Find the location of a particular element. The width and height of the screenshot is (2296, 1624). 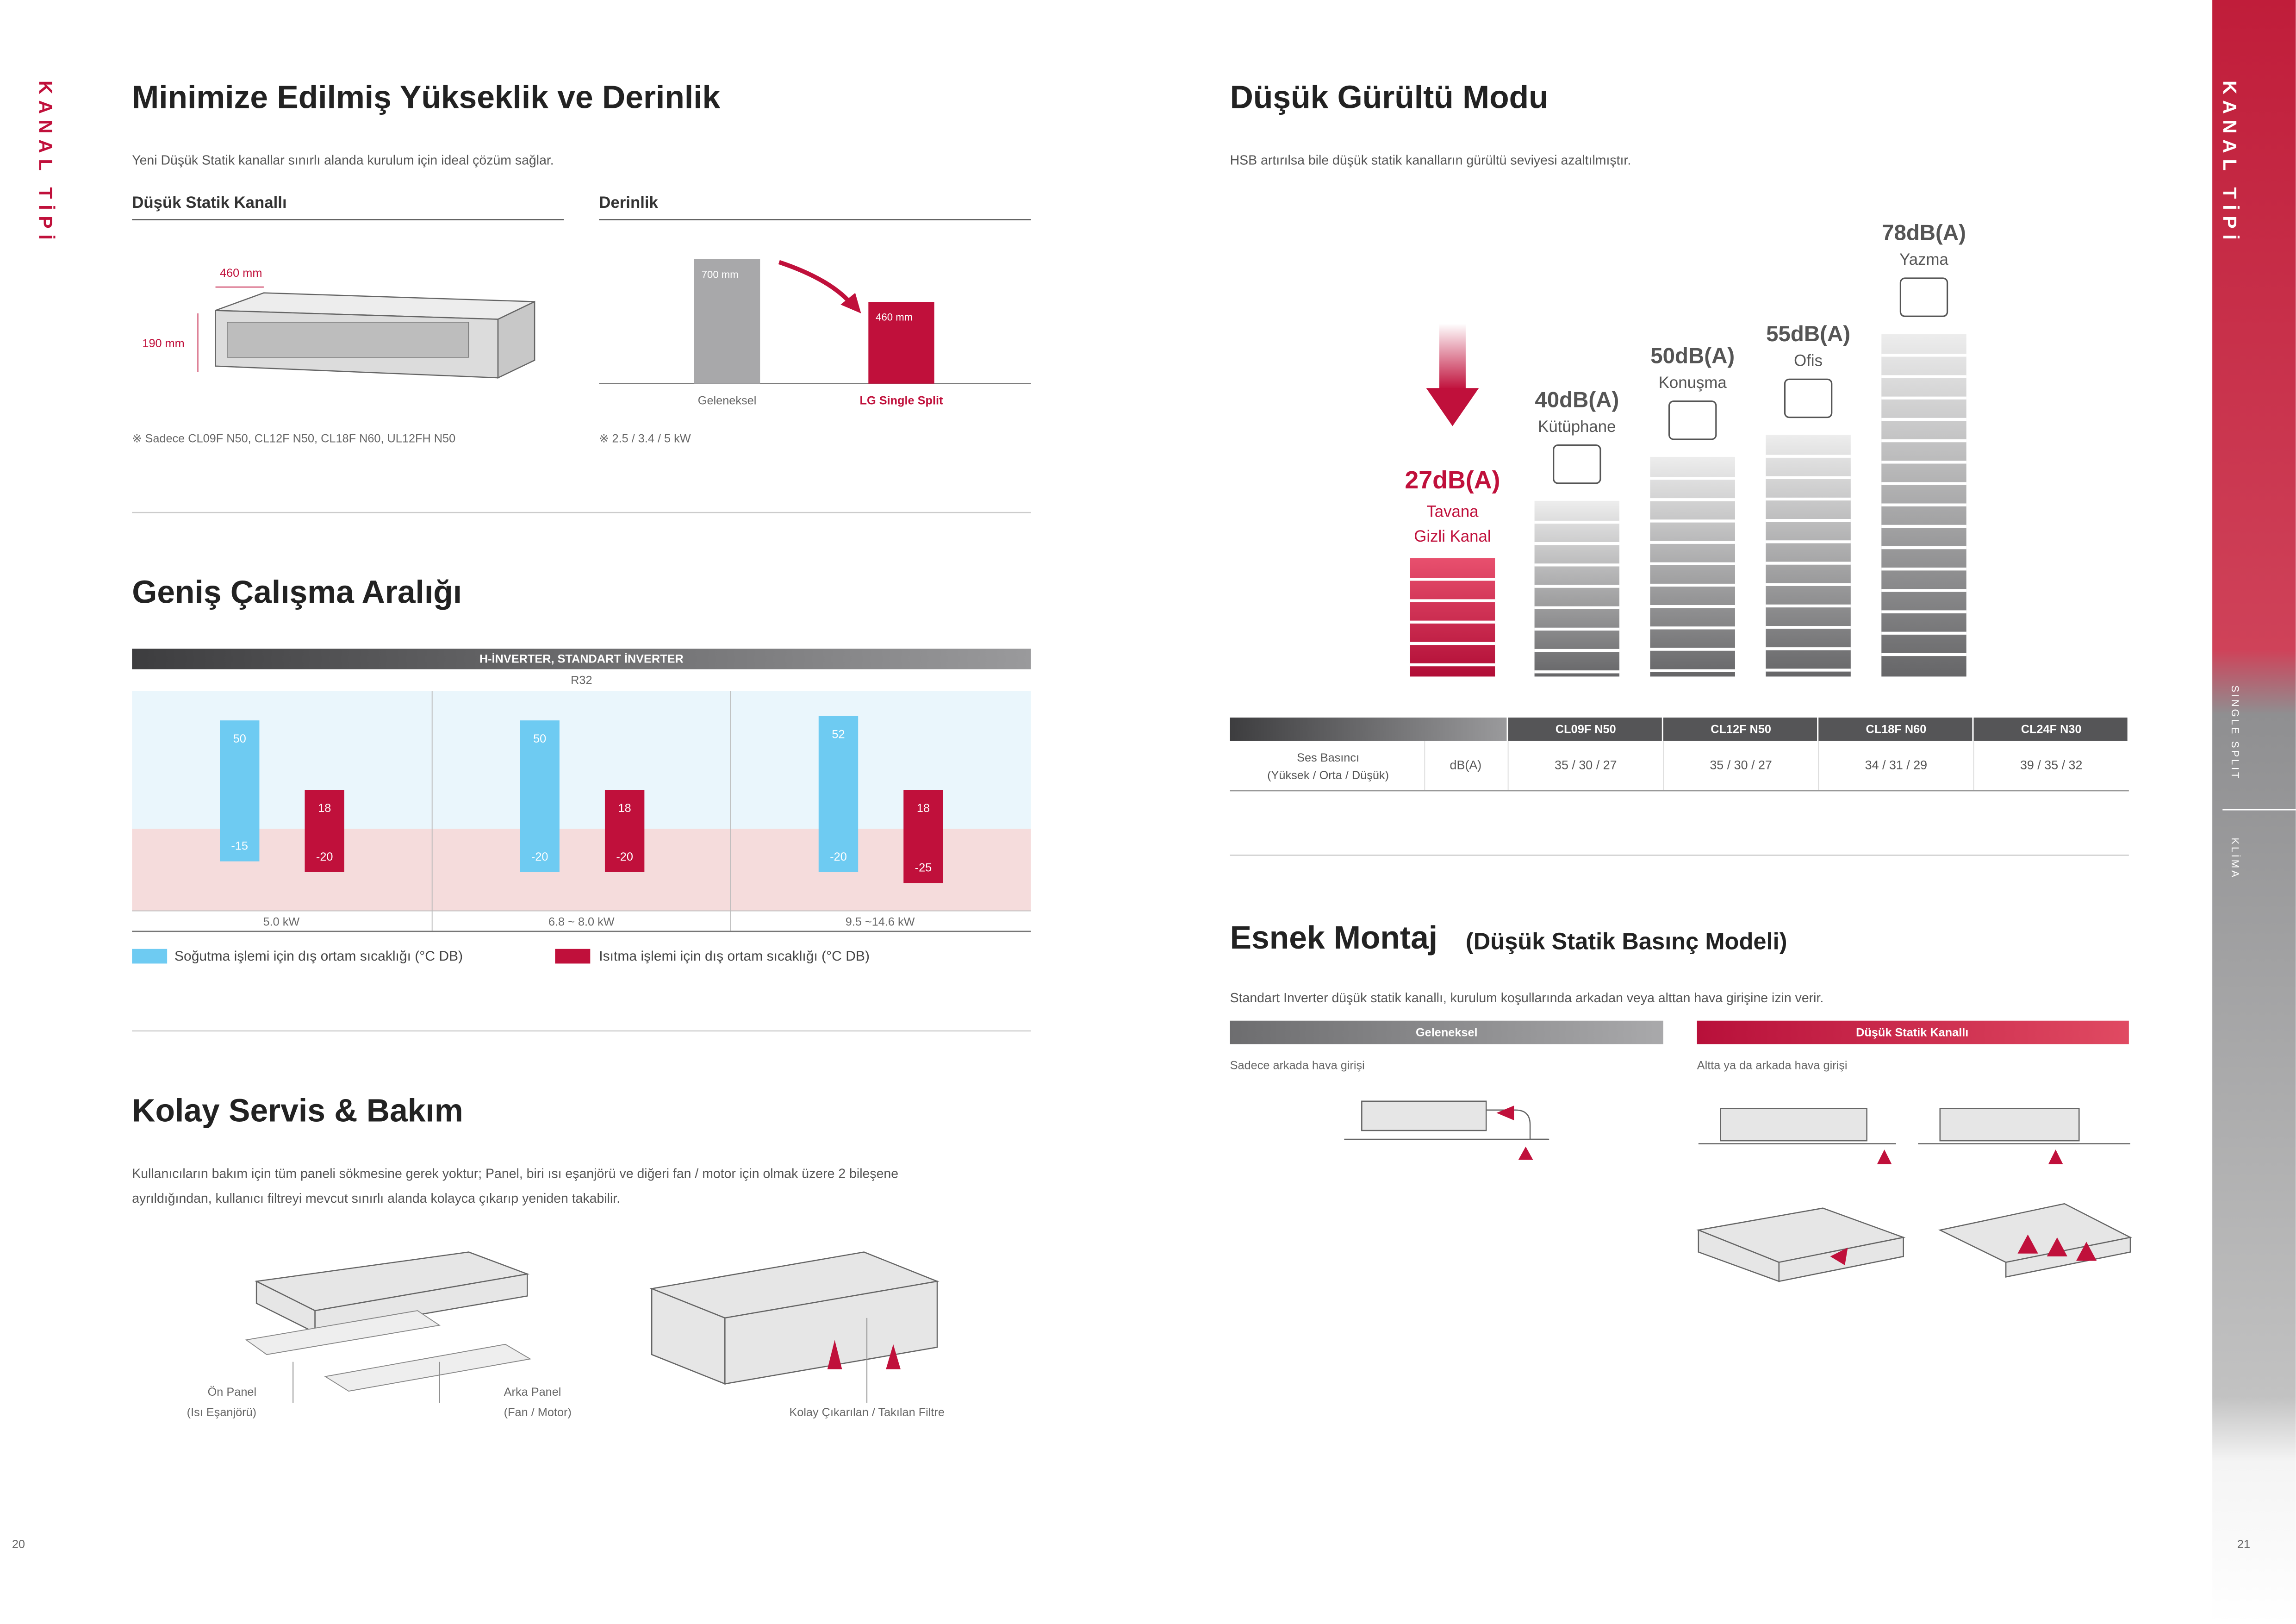

column-heading: Düşük Statik Kanallı is located at coordinates (1912, 1032).